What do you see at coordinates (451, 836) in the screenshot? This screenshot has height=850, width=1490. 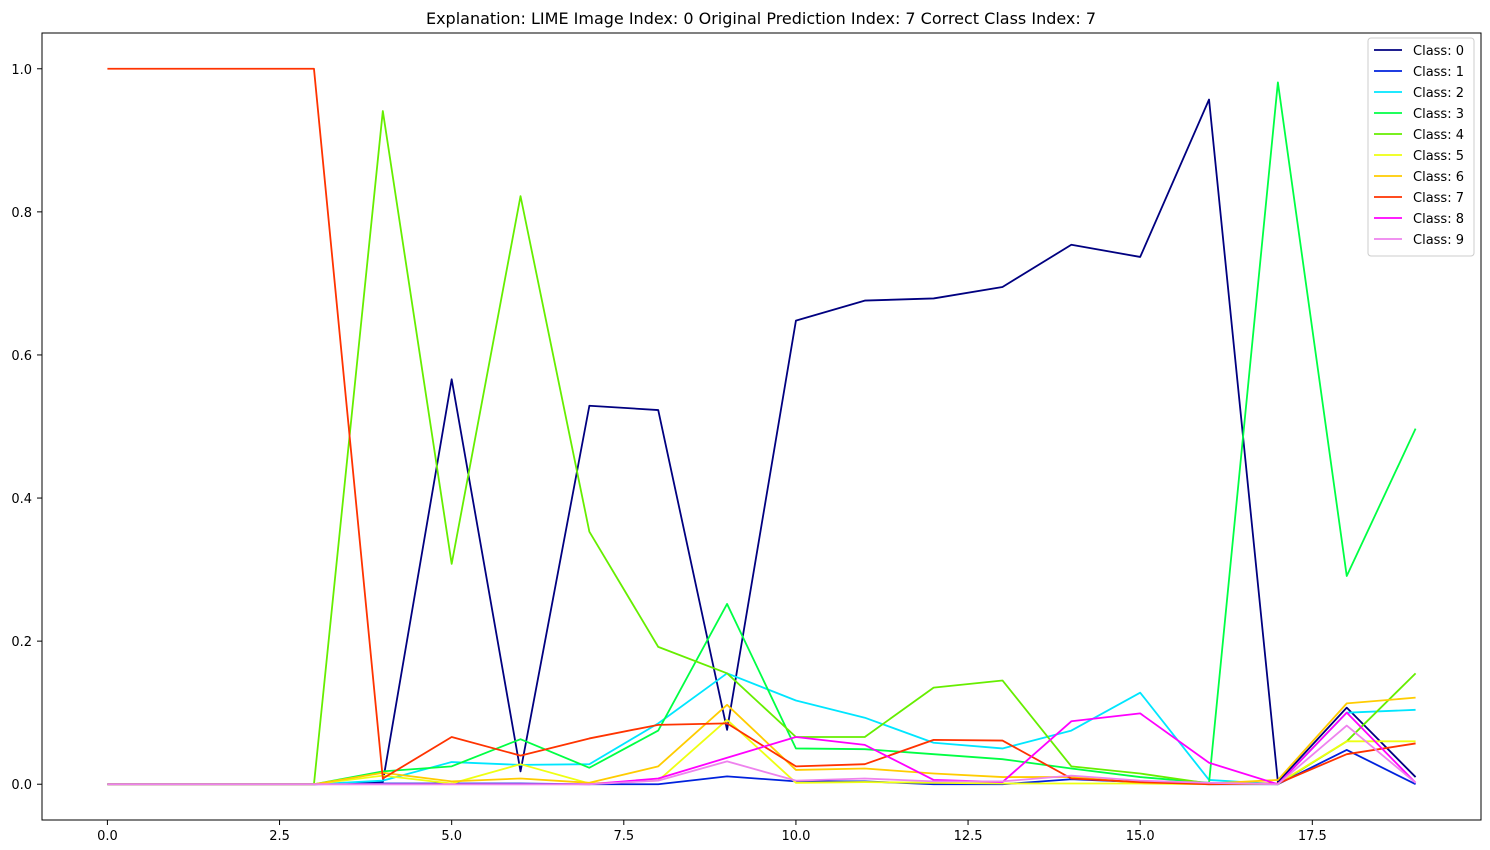 I see `x-tick-label: 5.0` at bounding box center [451, 836].